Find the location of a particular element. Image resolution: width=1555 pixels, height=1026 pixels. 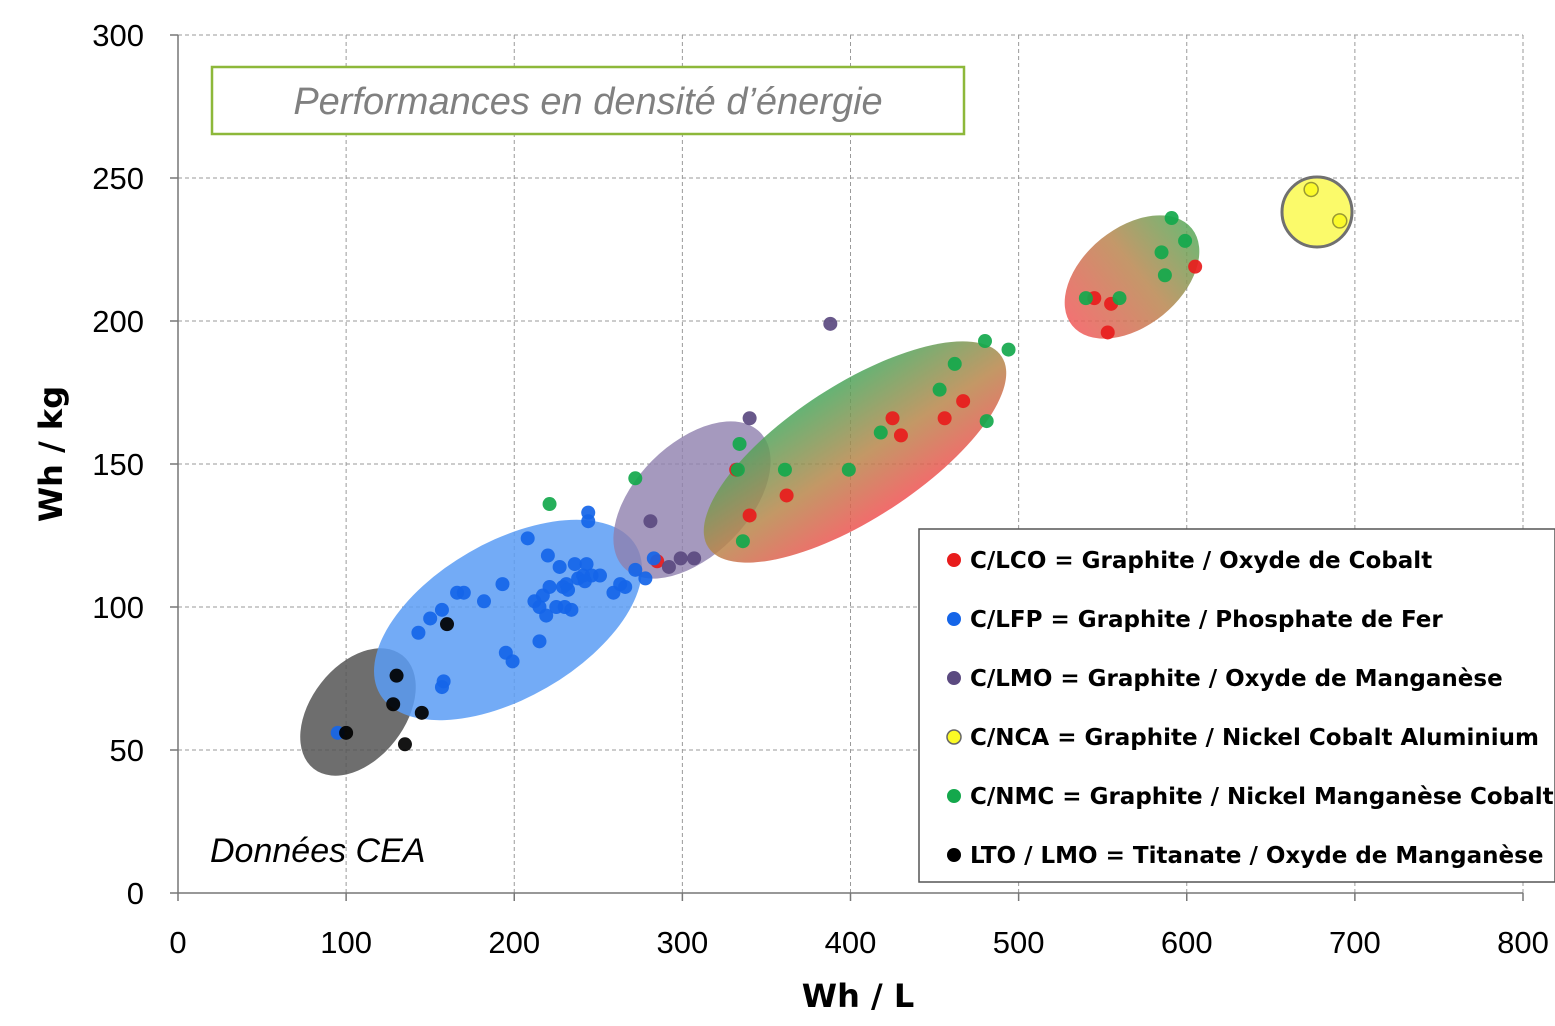

y-tick-label: 250 is located at coordinates (118, 178).